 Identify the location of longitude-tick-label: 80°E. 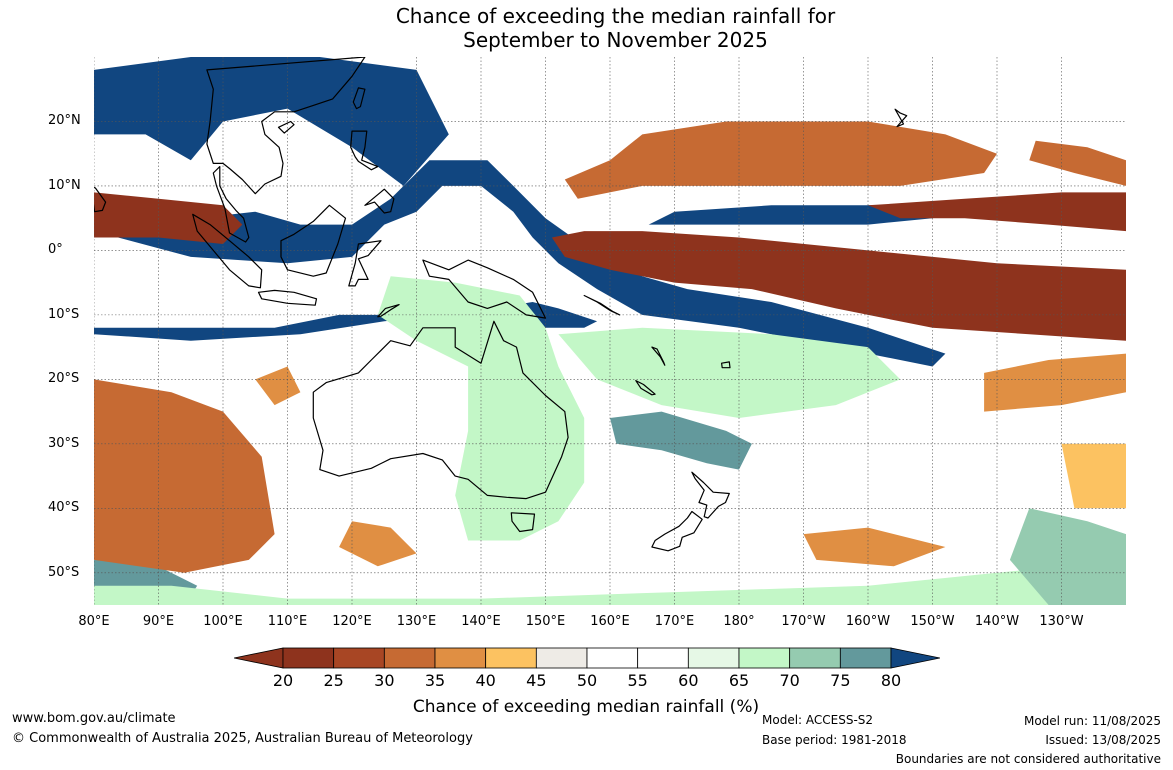
(94, 621).